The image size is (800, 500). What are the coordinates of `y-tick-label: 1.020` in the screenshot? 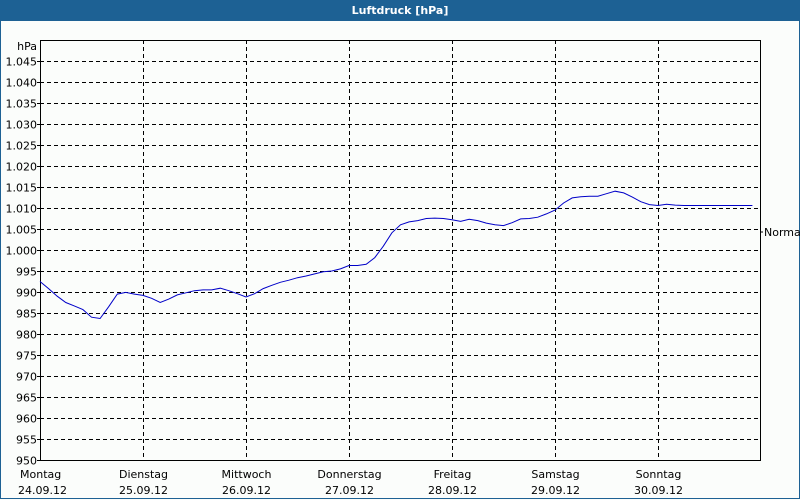 It's located at (22, 167).